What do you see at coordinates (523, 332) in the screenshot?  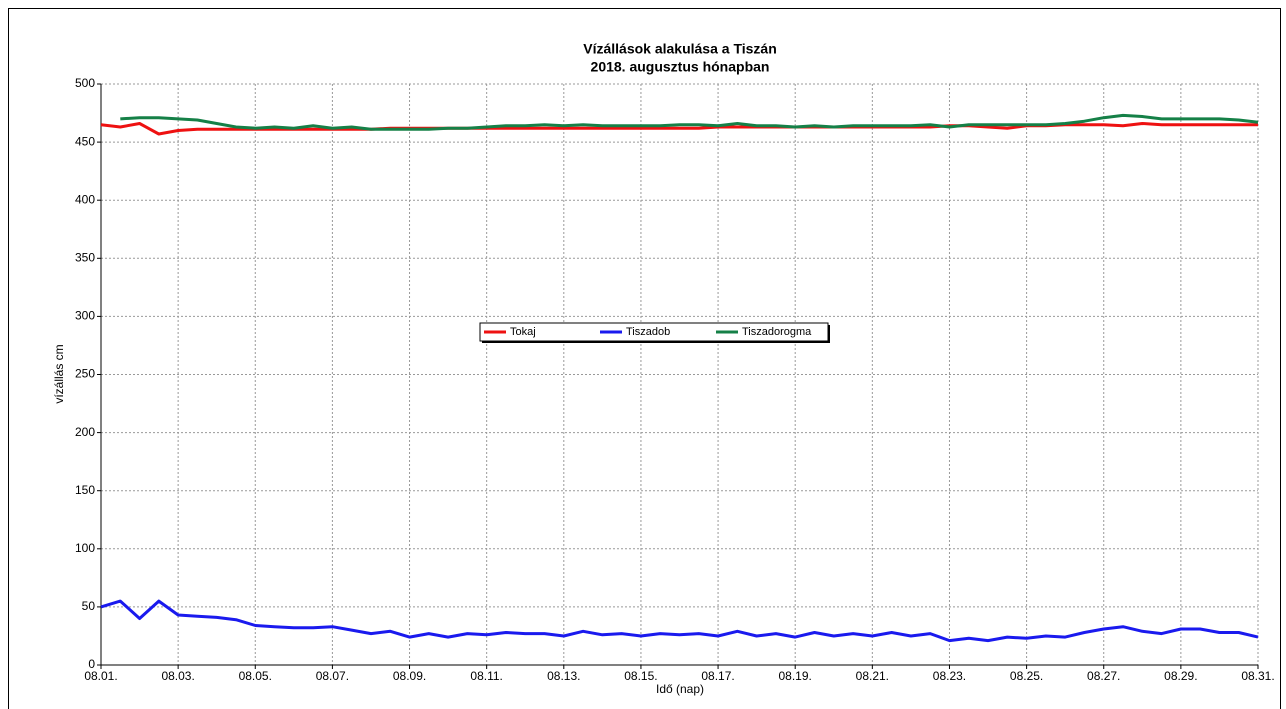 I see `legend-label: Tokaj` at bounding box center [523, 332].